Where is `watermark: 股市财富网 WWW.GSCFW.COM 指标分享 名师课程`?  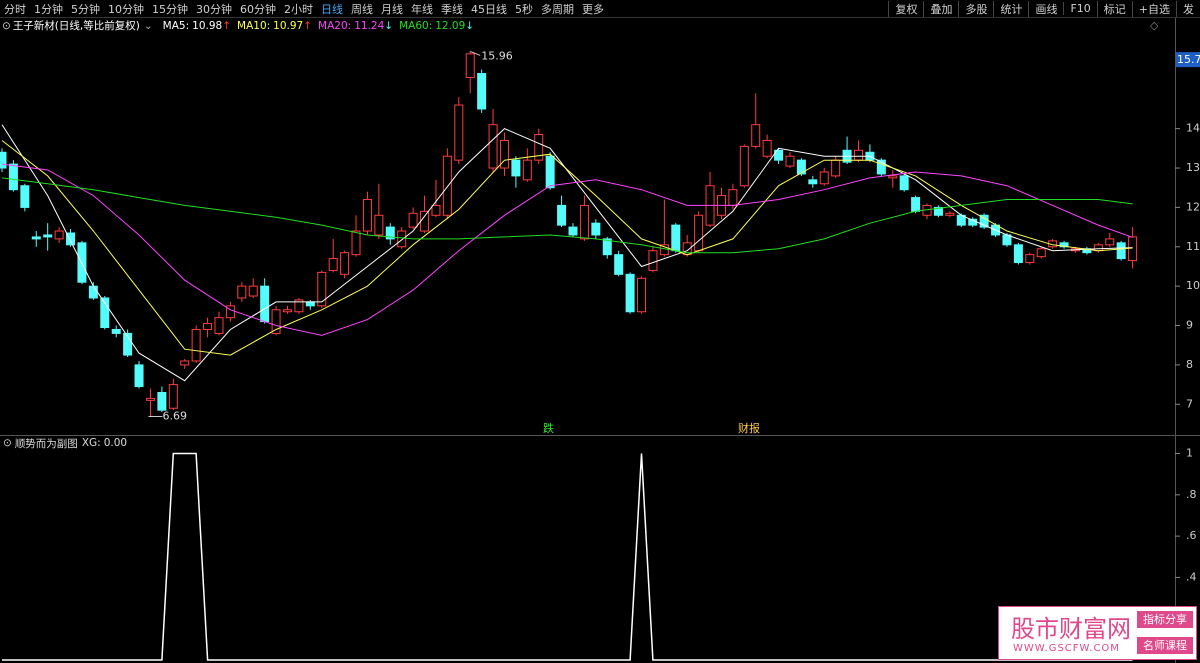 watermark: 股市财富网 WWW.GSCFW.COM 指标分享 名师课程 is located at coordinates (1097, 633).